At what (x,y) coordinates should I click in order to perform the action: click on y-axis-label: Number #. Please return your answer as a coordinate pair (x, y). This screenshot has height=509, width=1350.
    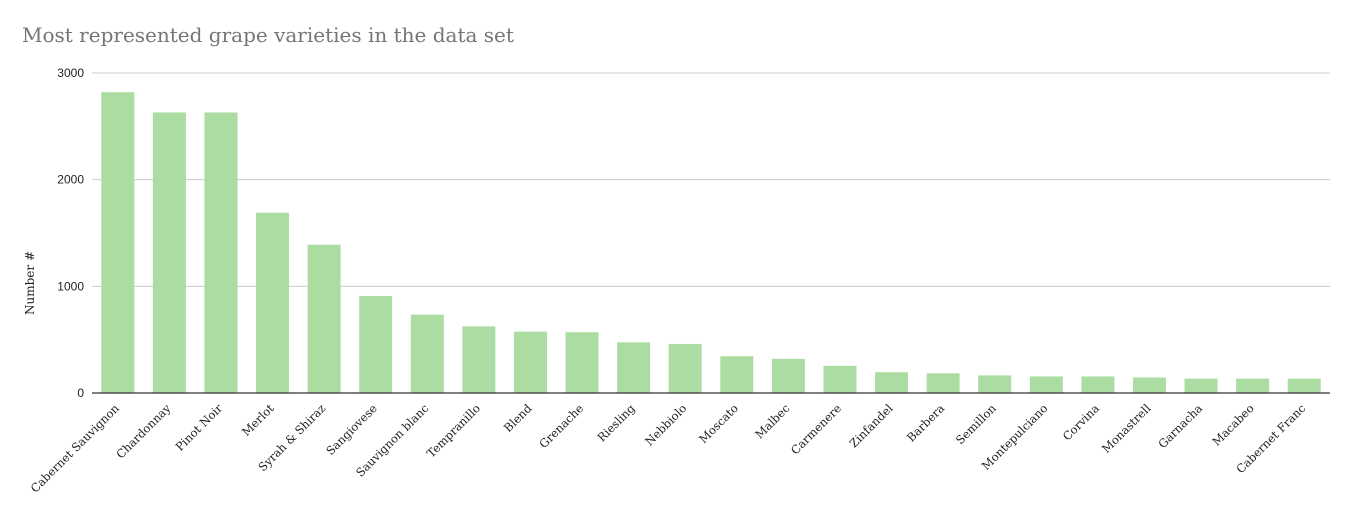
    Looking at the image, I should click on (30, 283).